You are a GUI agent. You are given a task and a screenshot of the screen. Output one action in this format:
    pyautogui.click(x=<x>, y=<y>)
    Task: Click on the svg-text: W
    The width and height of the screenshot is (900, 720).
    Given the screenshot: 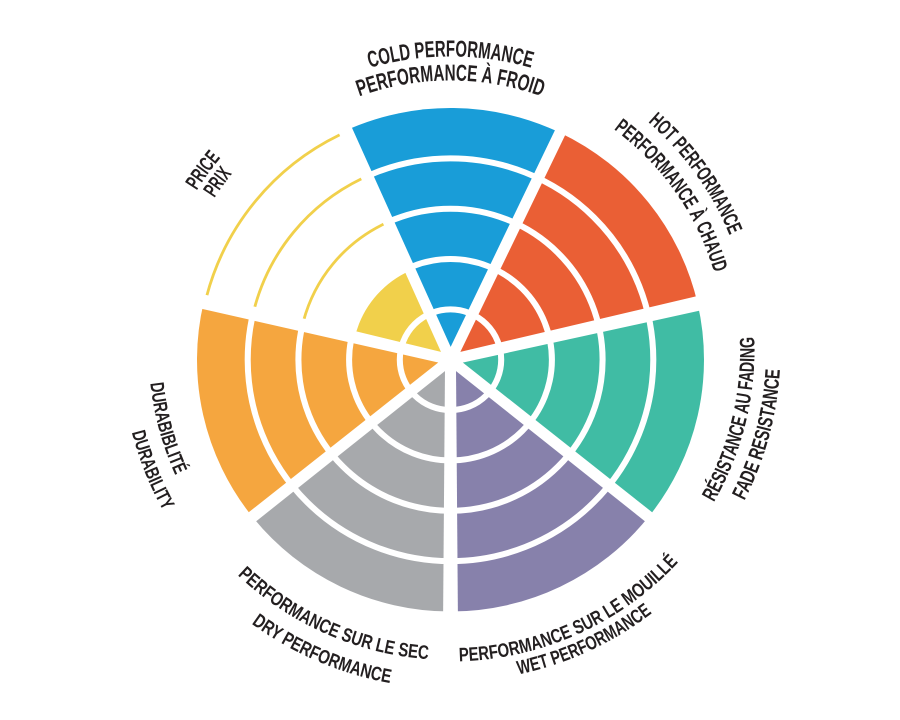 What is the action you would take?
    pyautogui.click(x=524, y=667)
    